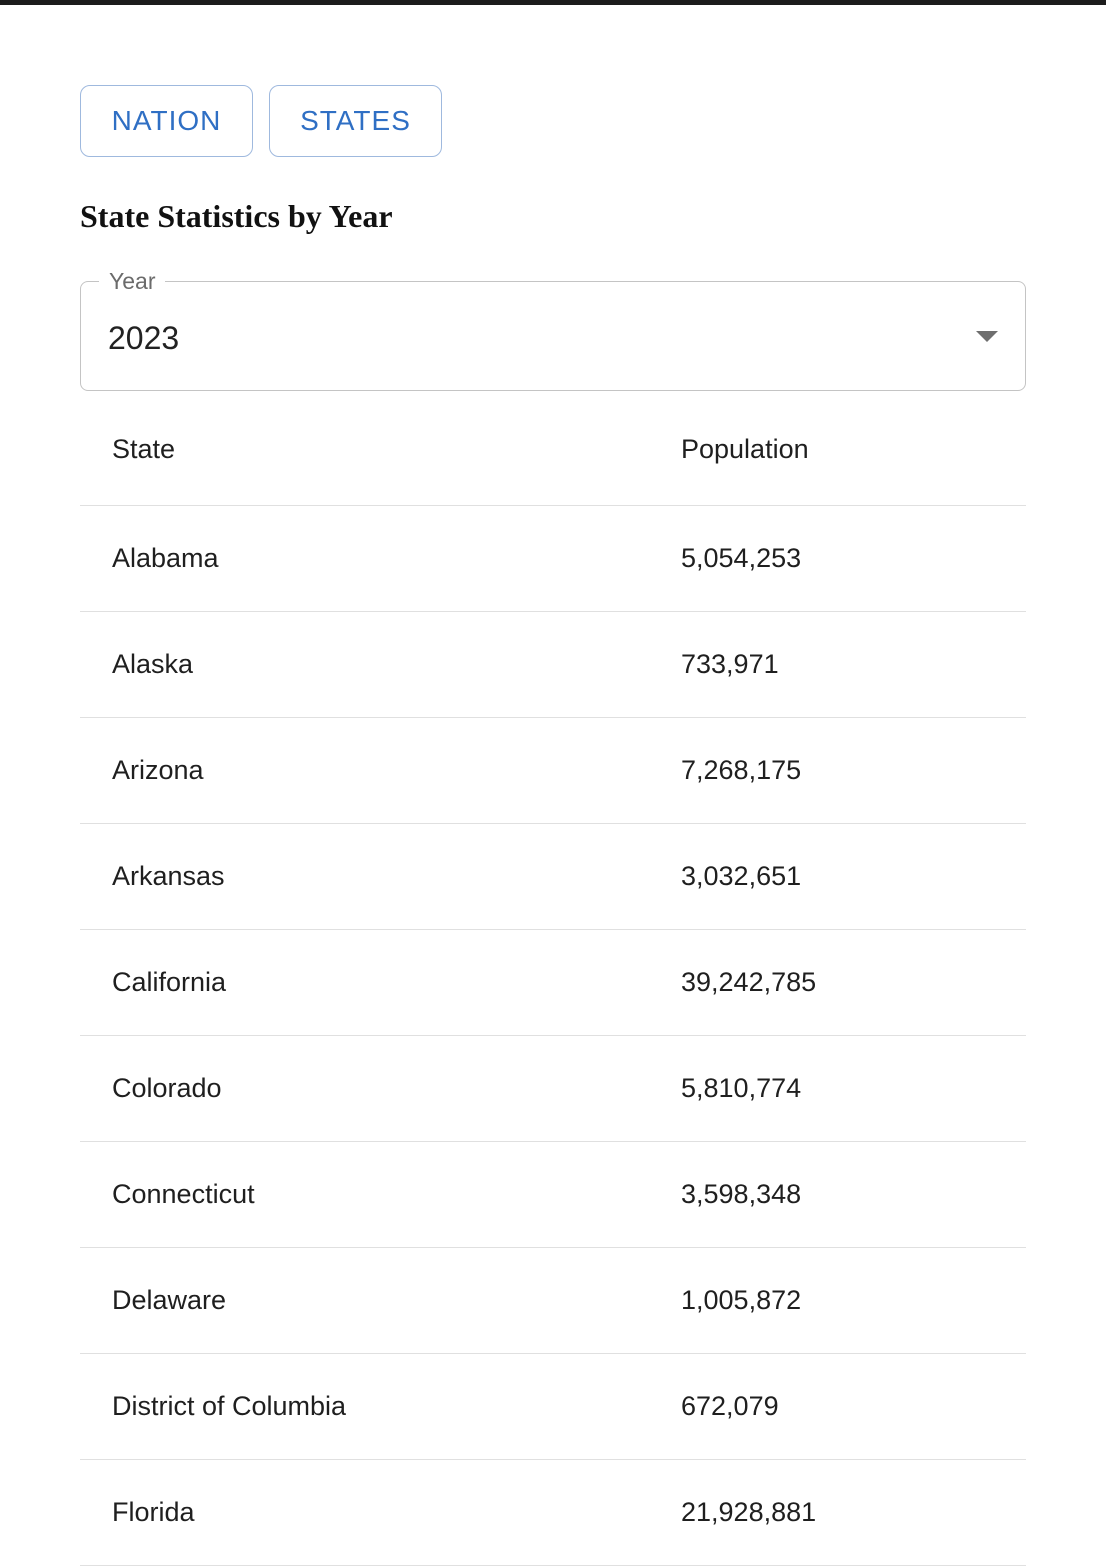 This screenshot has width=1106, height=1566. I want to click on column-header-state: State, so click(144, 449).